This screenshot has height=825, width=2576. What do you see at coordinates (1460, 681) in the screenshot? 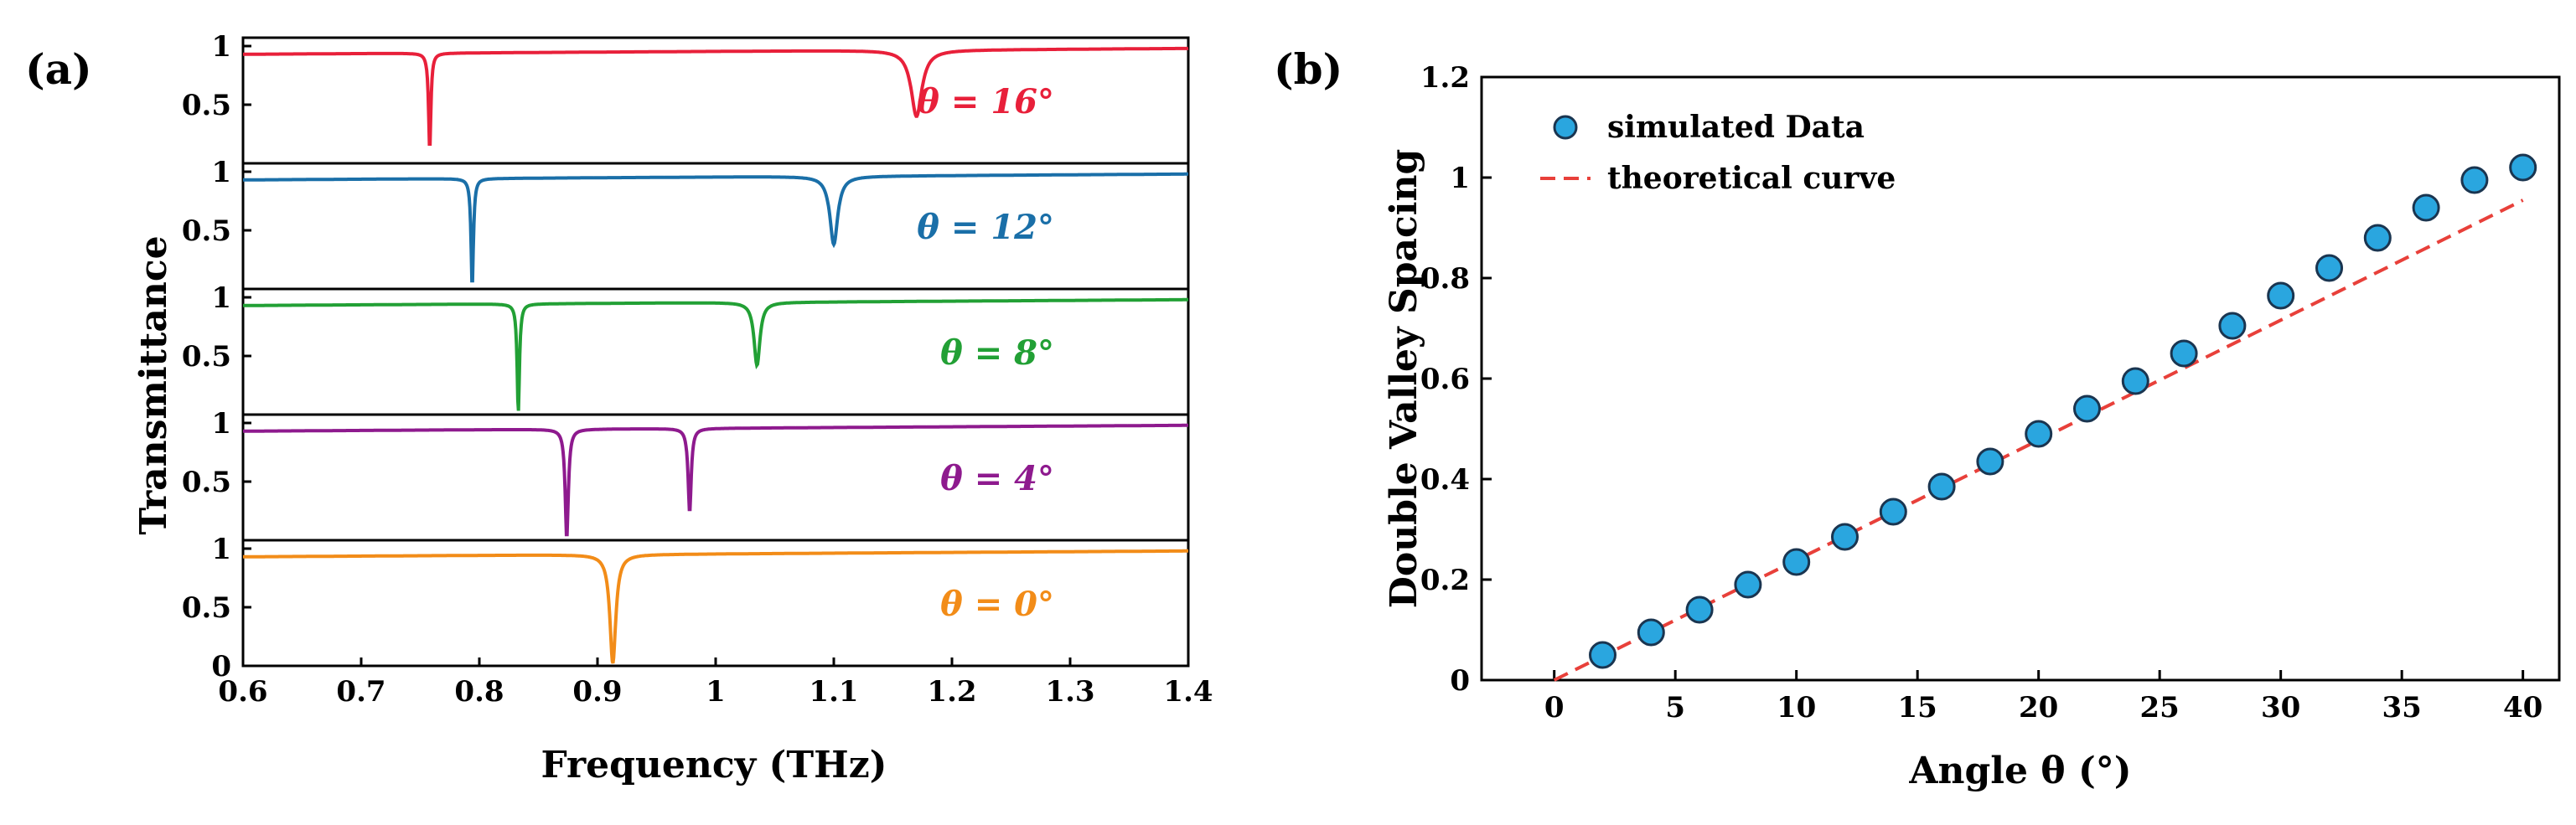
I see `panel-b-y-tick-label: 0` at bounding box center [1460, 681].